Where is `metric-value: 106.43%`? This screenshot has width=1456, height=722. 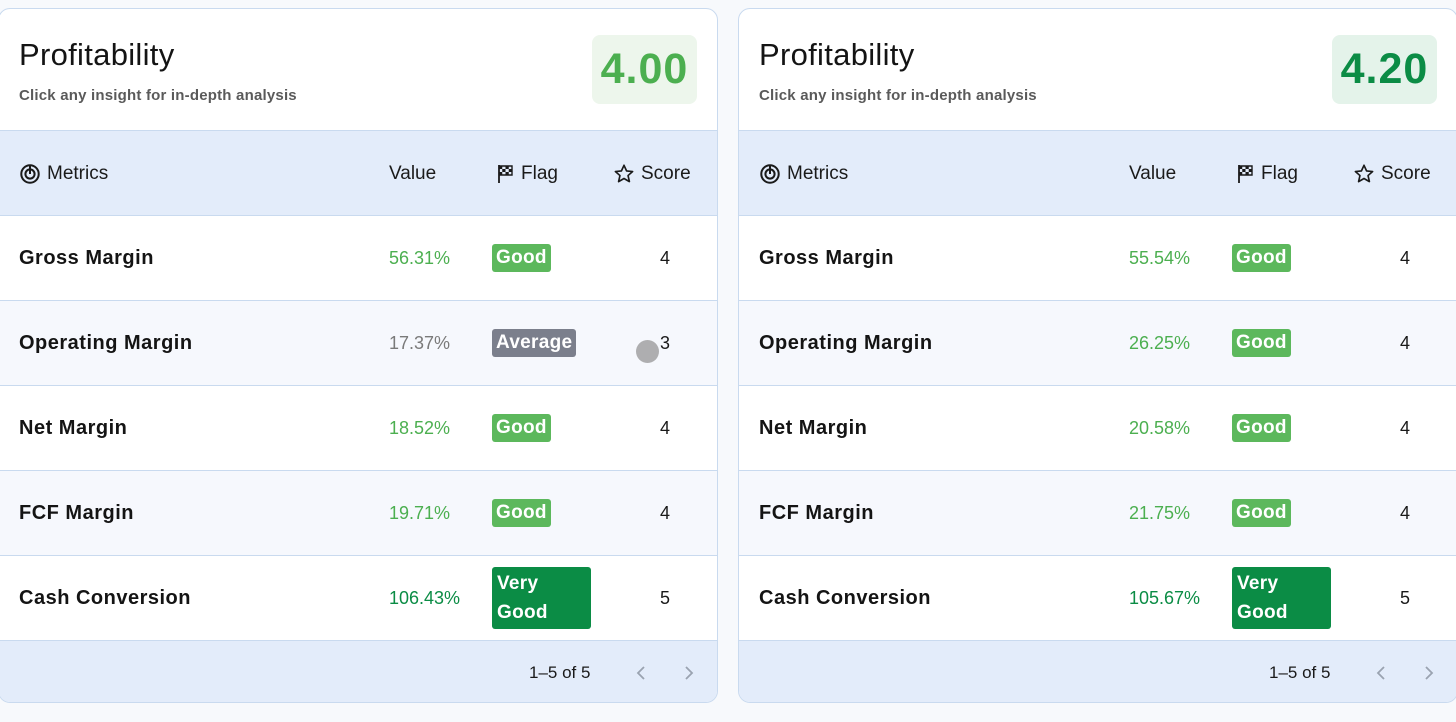
metric-value: 106.43% is located at coordinates (425, 597).